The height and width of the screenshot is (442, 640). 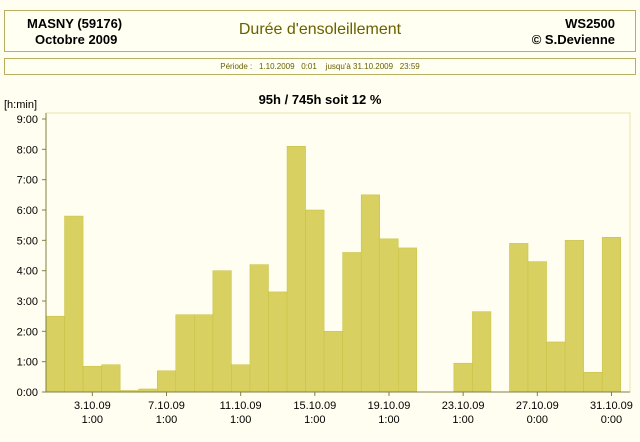 I want to click on bar-3.10.09, so click(x=92, y=379).